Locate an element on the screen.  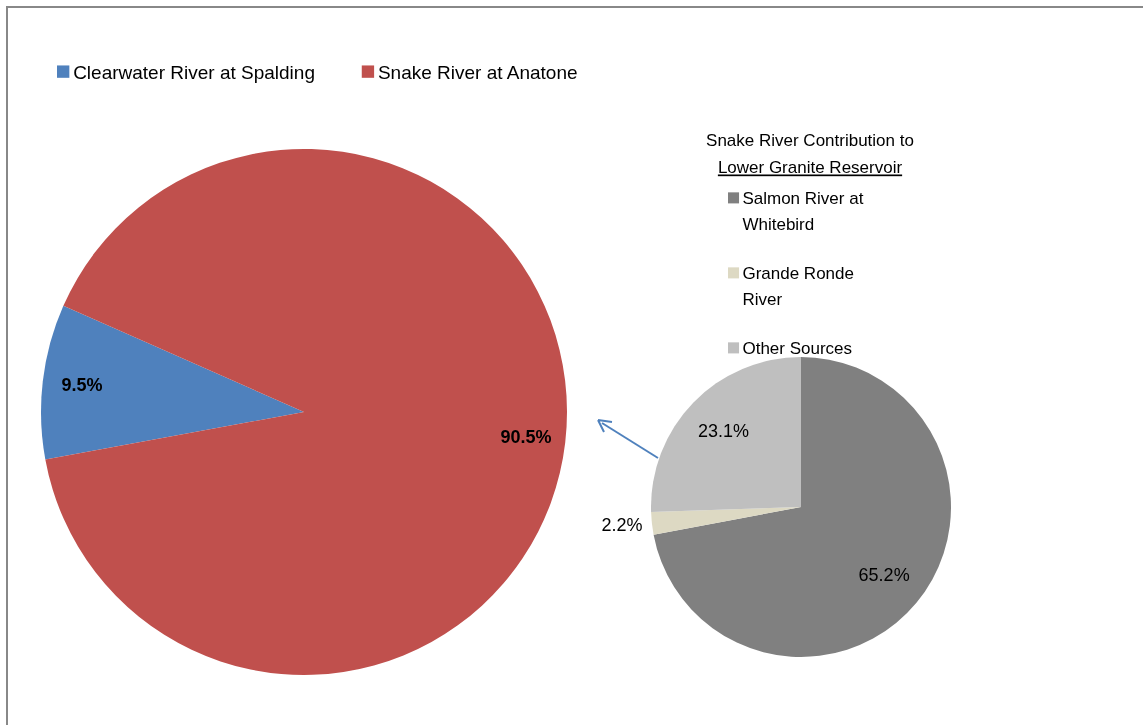
data-label: 2.2% is located at coordinates (622, 525).